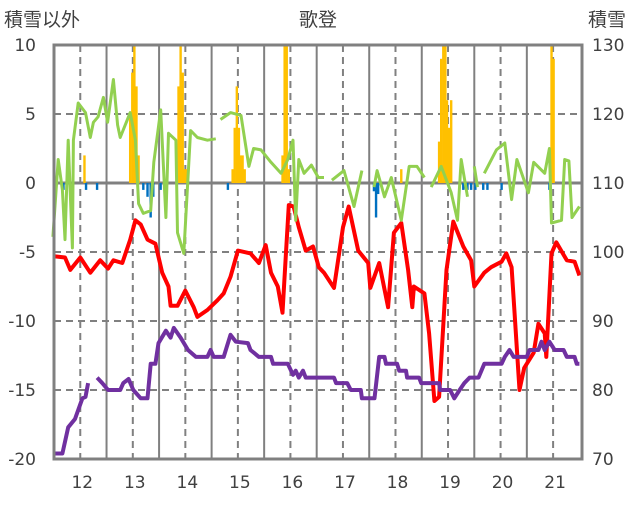 The image size is (636, 505). Describe the element at coordinates (188, 483) in the screenshot. I see `x-tick-label: 14` at that location.